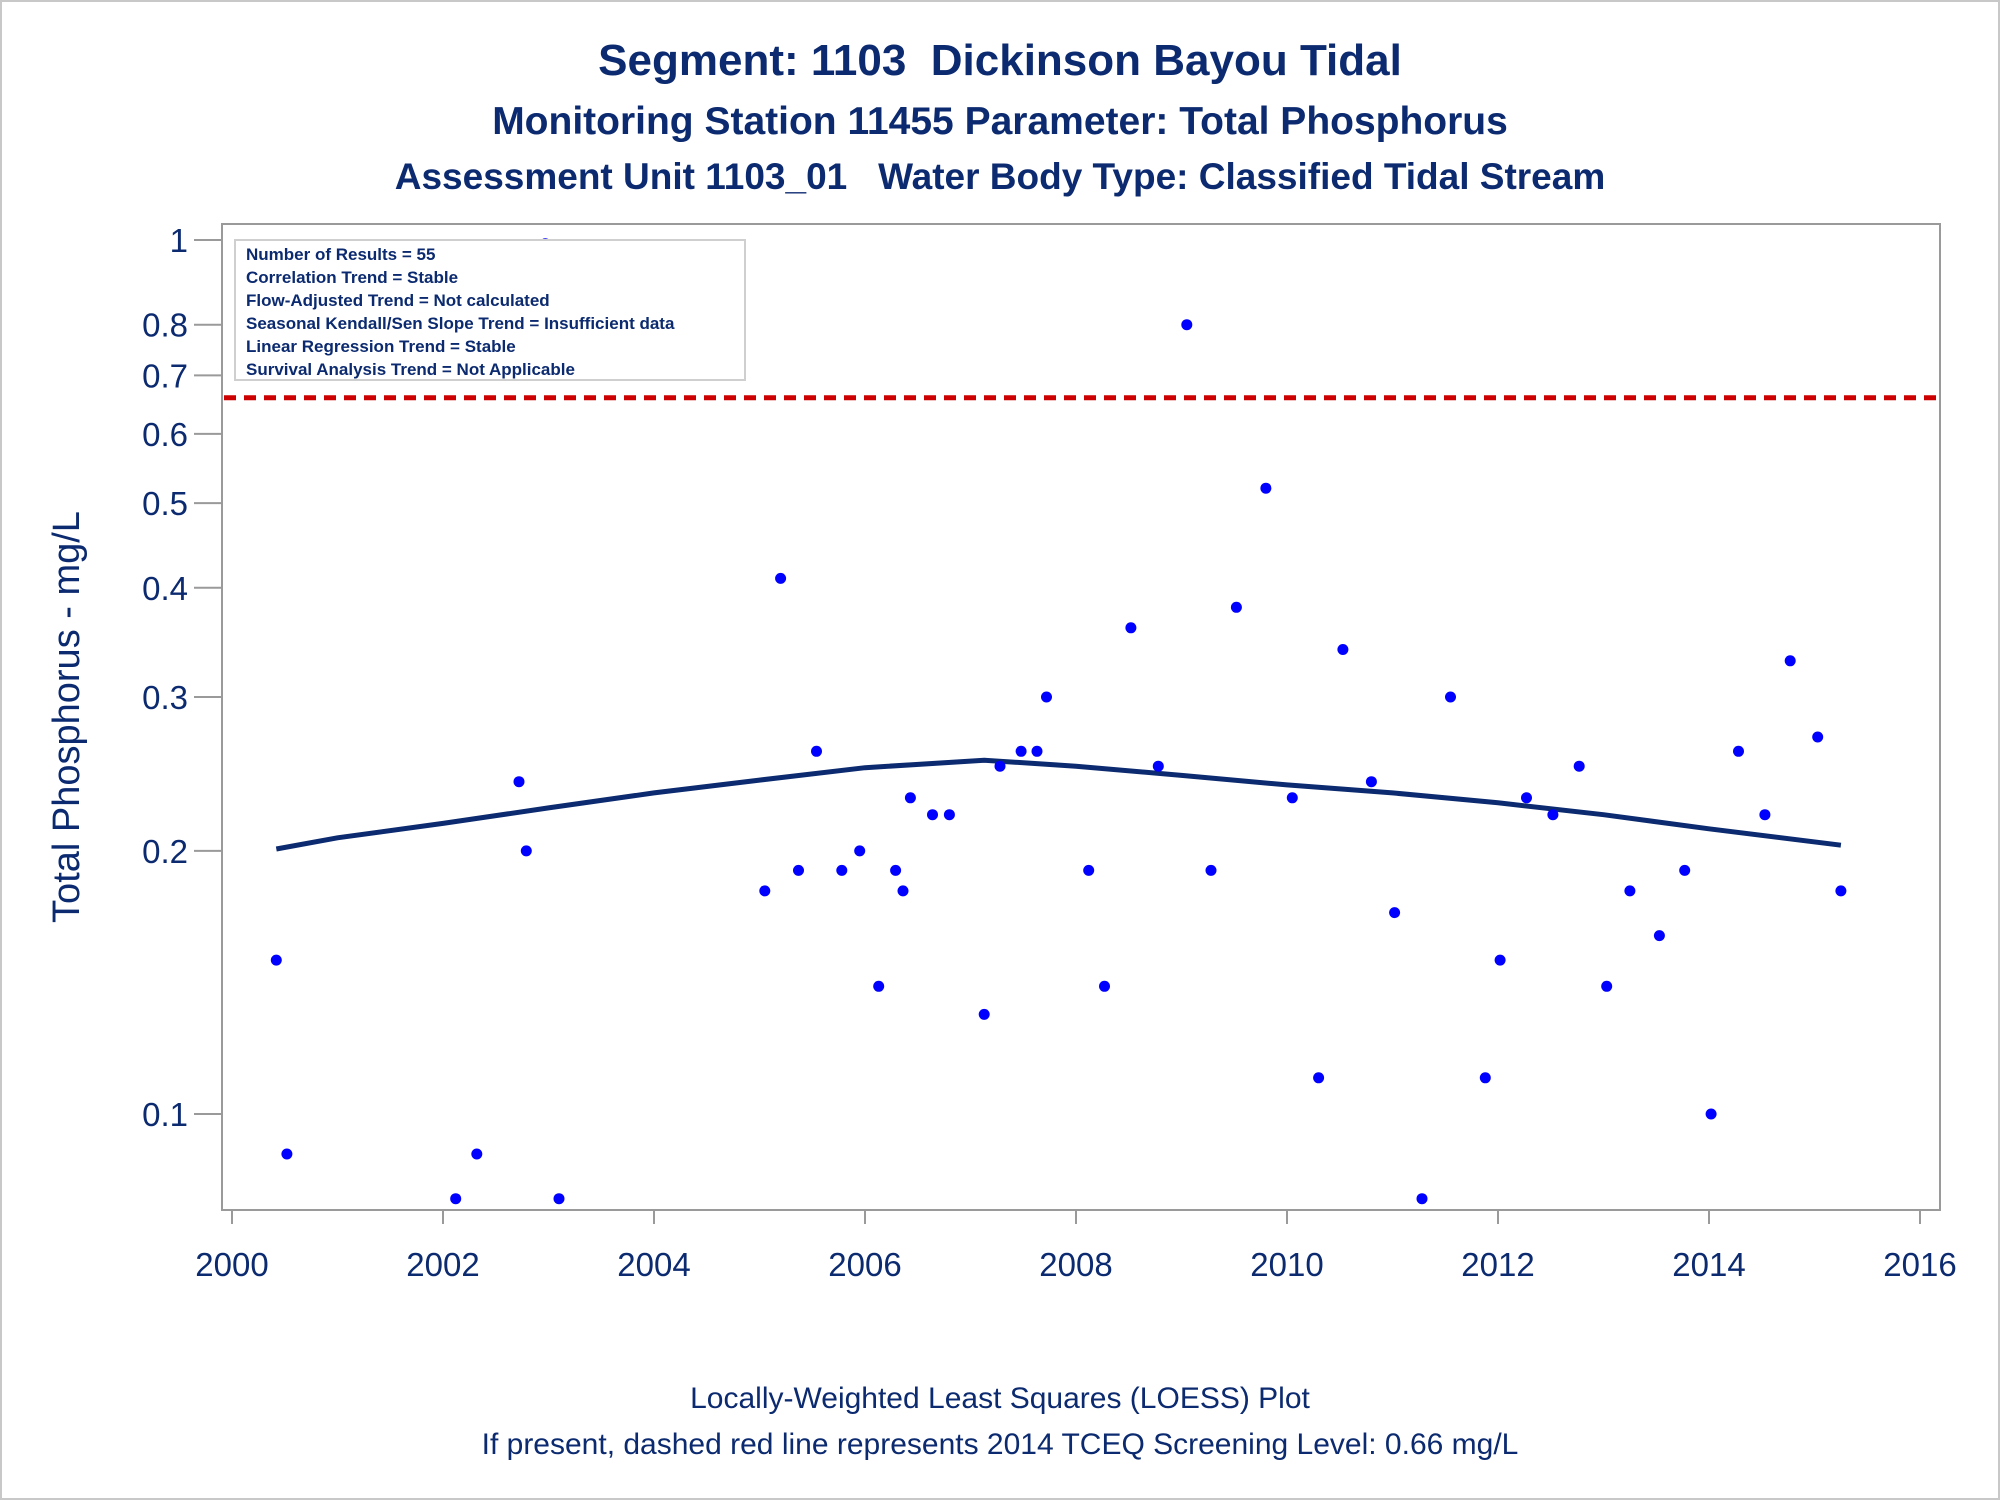 This screenshot has width=2000, height=1500. I want to click on stats-box-border, so click(490, 310).